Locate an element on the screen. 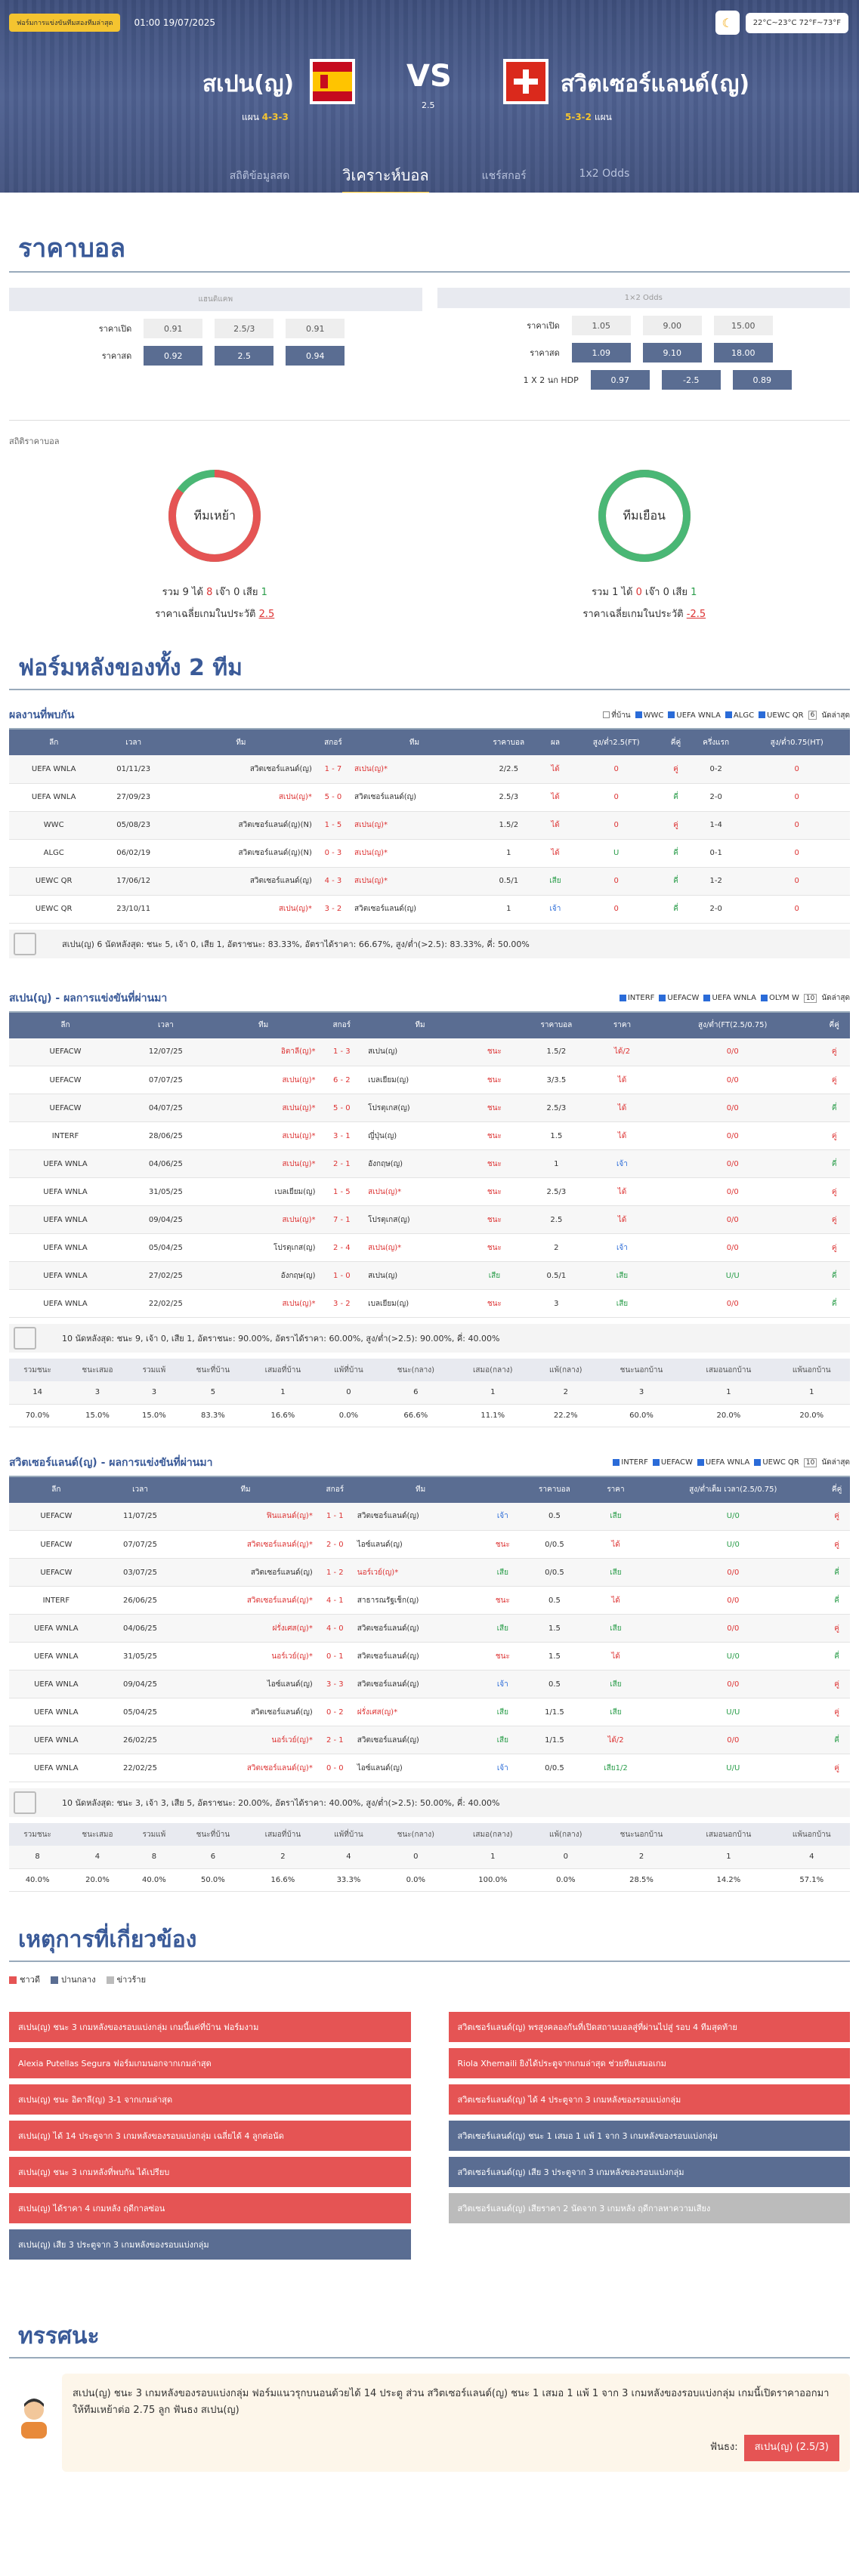  home-count-select: 10 is located at coordinates (810, 998).